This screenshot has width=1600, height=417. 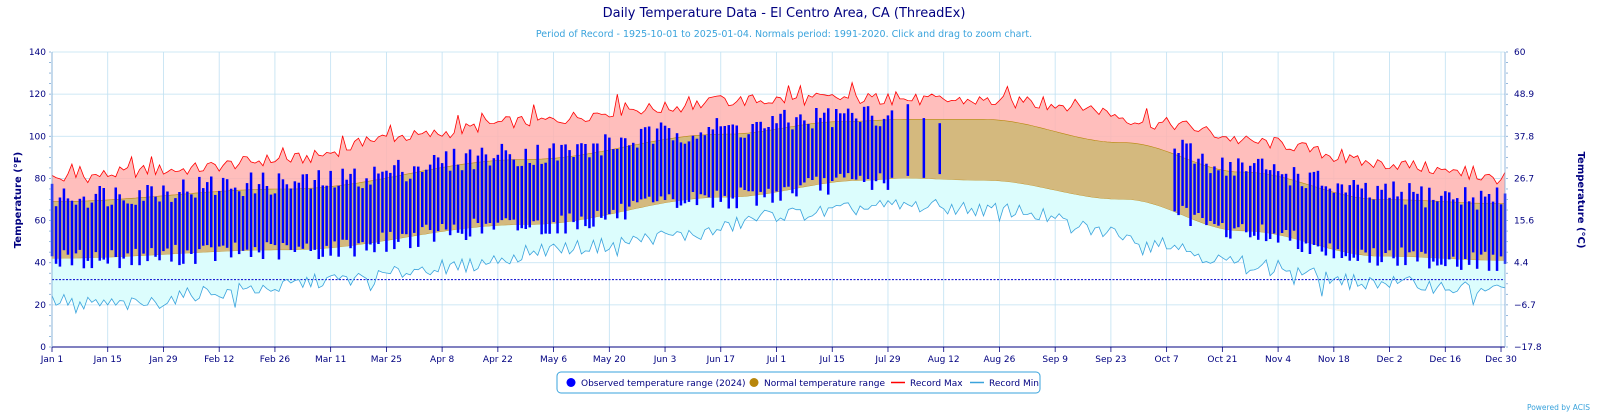 I want to click on x-tick-label: Sep 23, so click(x=1110, y=360).